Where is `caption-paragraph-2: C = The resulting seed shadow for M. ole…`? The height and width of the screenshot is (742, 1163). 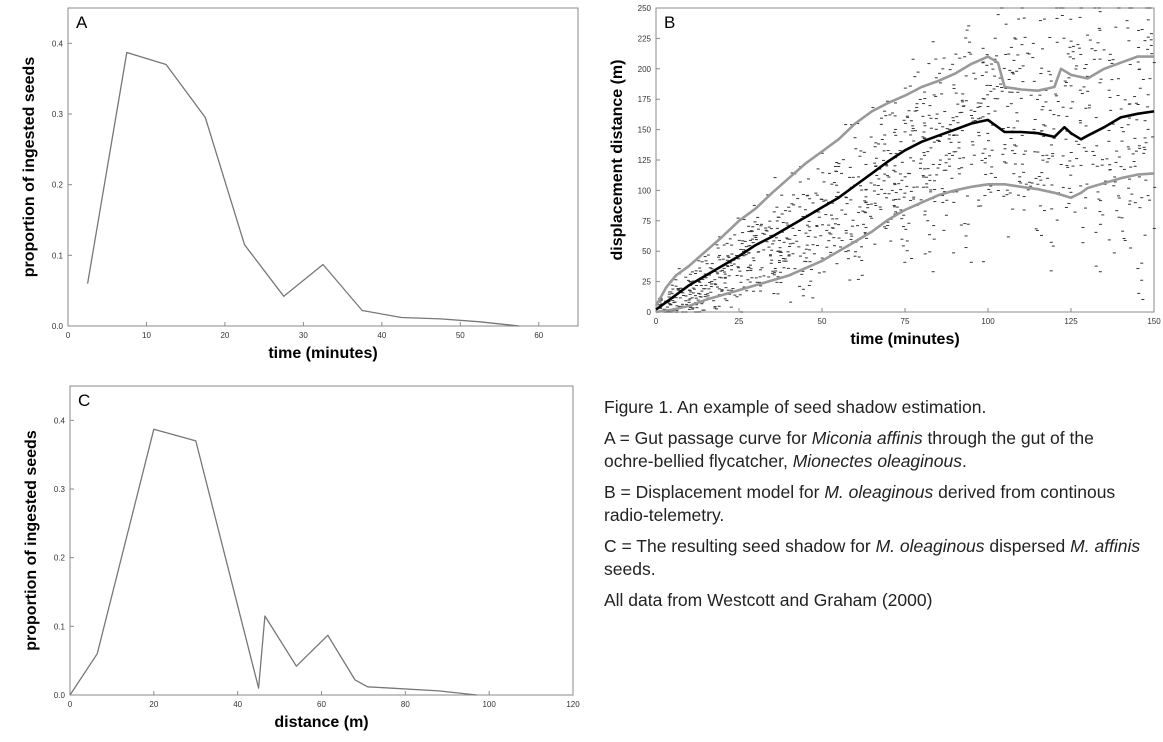 caption-paragraph-2: C = The resulting seed shadow for M. ole… is located at coordinates (874, 558).